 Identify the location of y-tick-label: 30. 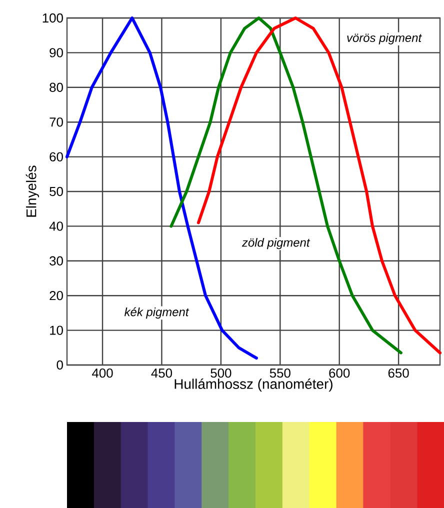
(56, 261).